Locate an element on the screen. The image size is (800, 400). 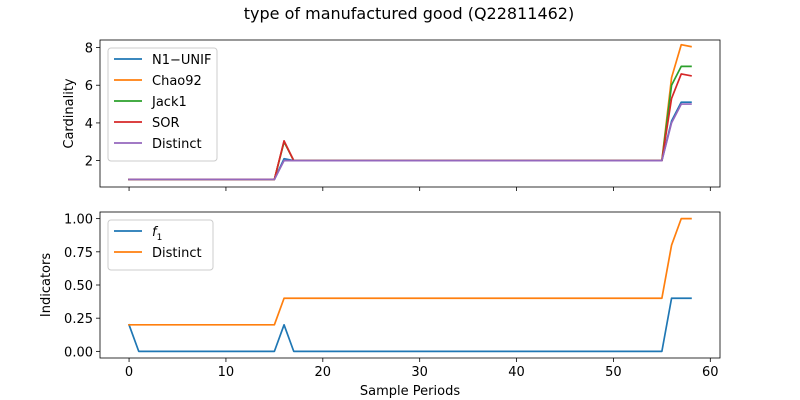
indicators-xtick-label: 30 is located at coordinates (419, 372).